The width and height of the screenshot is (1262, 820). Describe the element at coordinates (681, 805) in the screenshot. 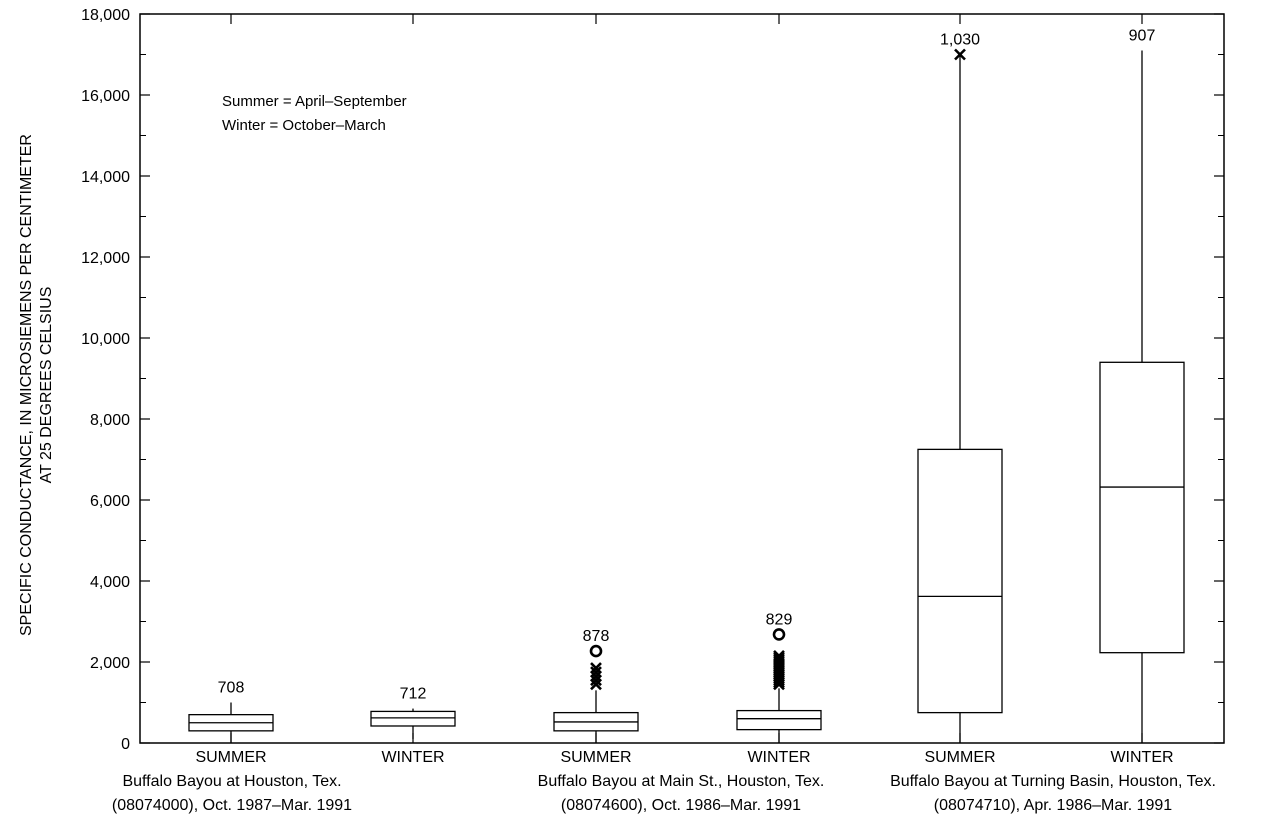

I see `station-period-label: (08074600), Oct. 1986–Mar. 1991` at that location.